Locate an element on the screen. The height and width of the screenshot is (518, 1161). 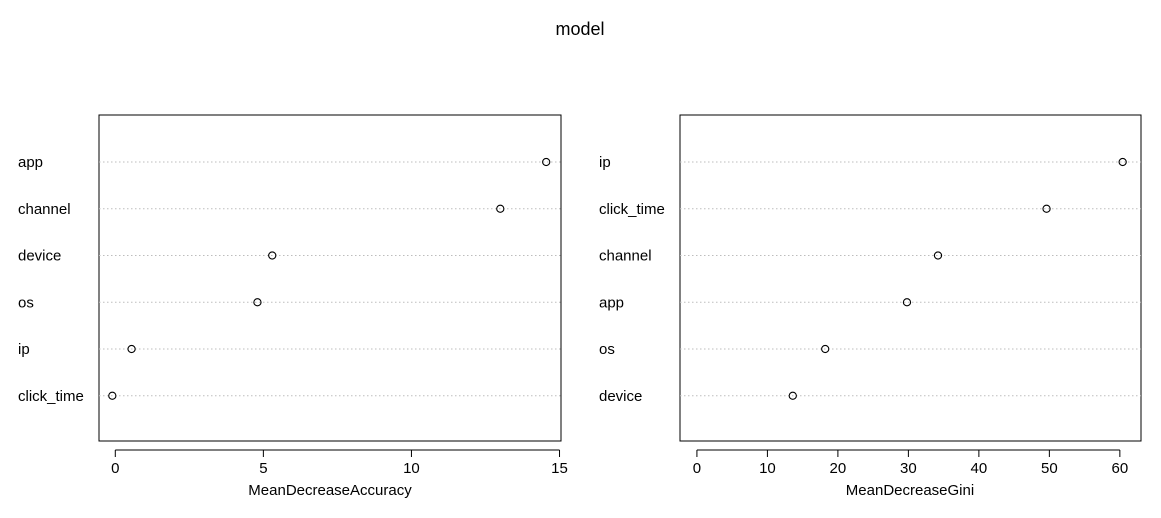
x-axis-title: MeanDecreaseAccuracy is located at coordinates (330, 490).